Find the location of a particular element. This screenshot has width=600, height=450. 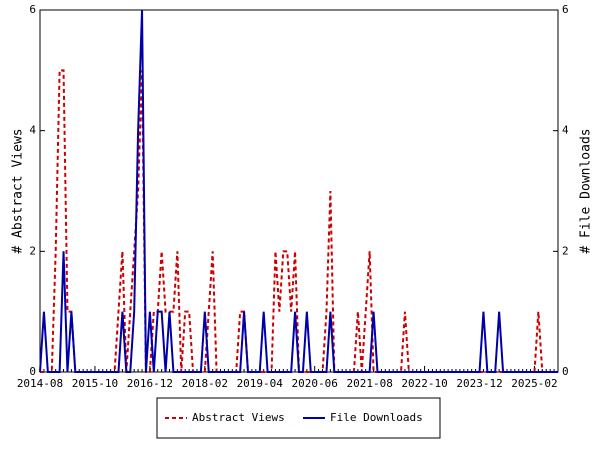

x-tick-label: 2019-04 is located at coordinates (260, 383).